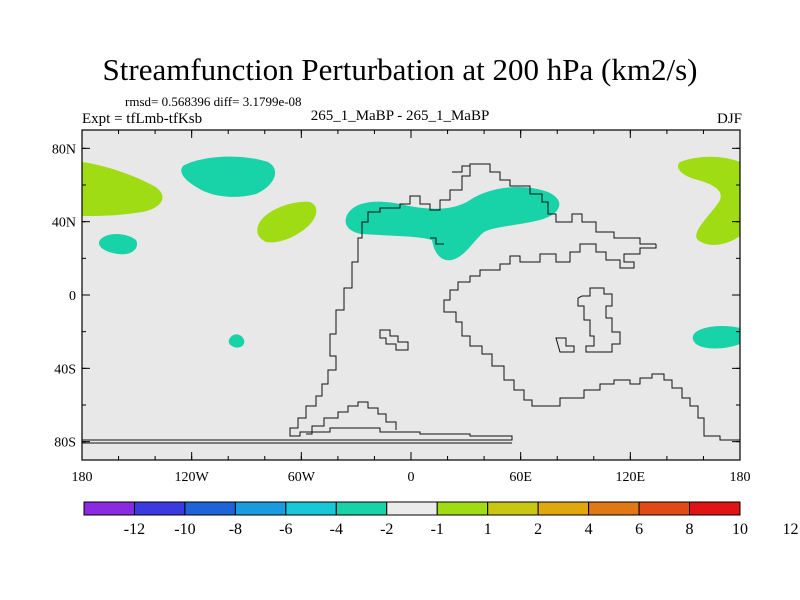 This screenshot has height=600, width=800. I want to click on anomaly-positive-west-band, so click(122, 189).